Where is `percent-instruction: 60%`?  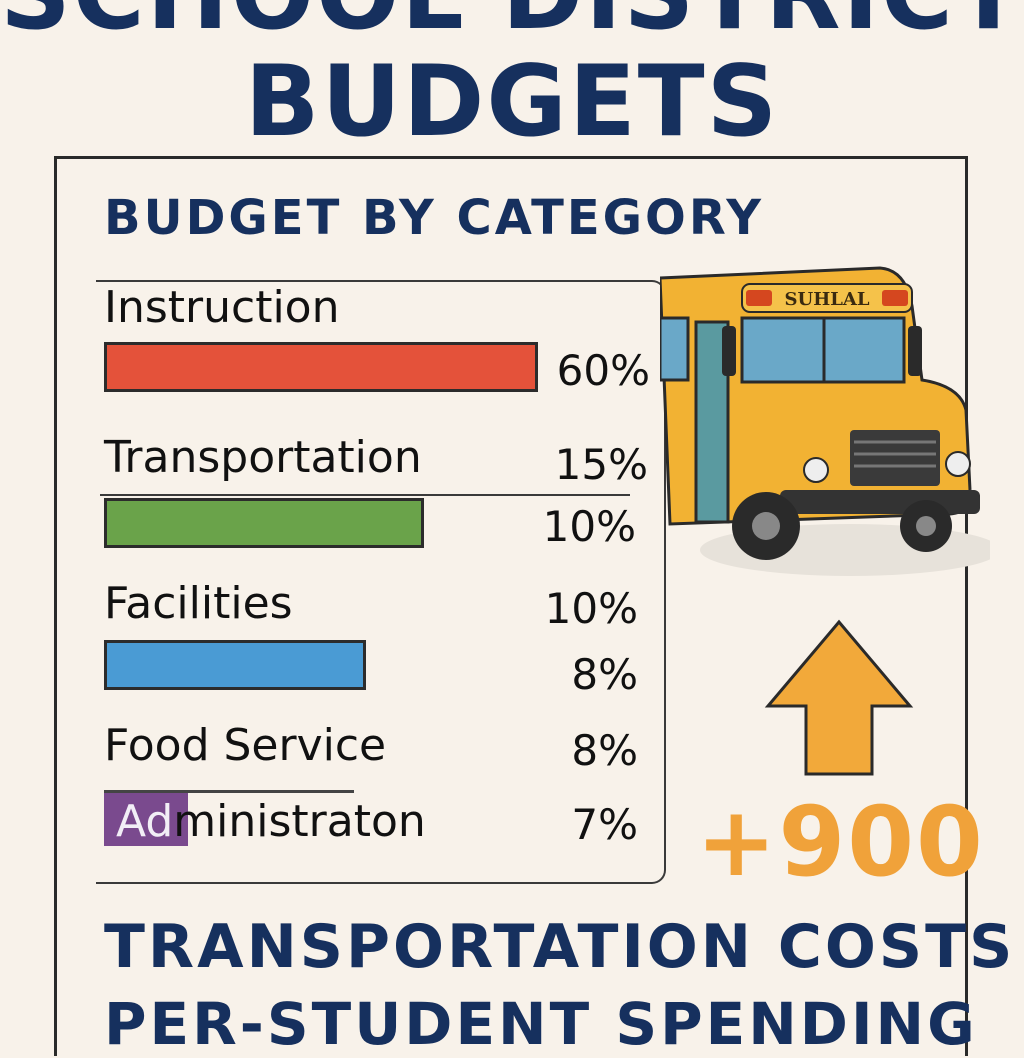
percent-instruction: 60% is located at coordinates (603, 370).